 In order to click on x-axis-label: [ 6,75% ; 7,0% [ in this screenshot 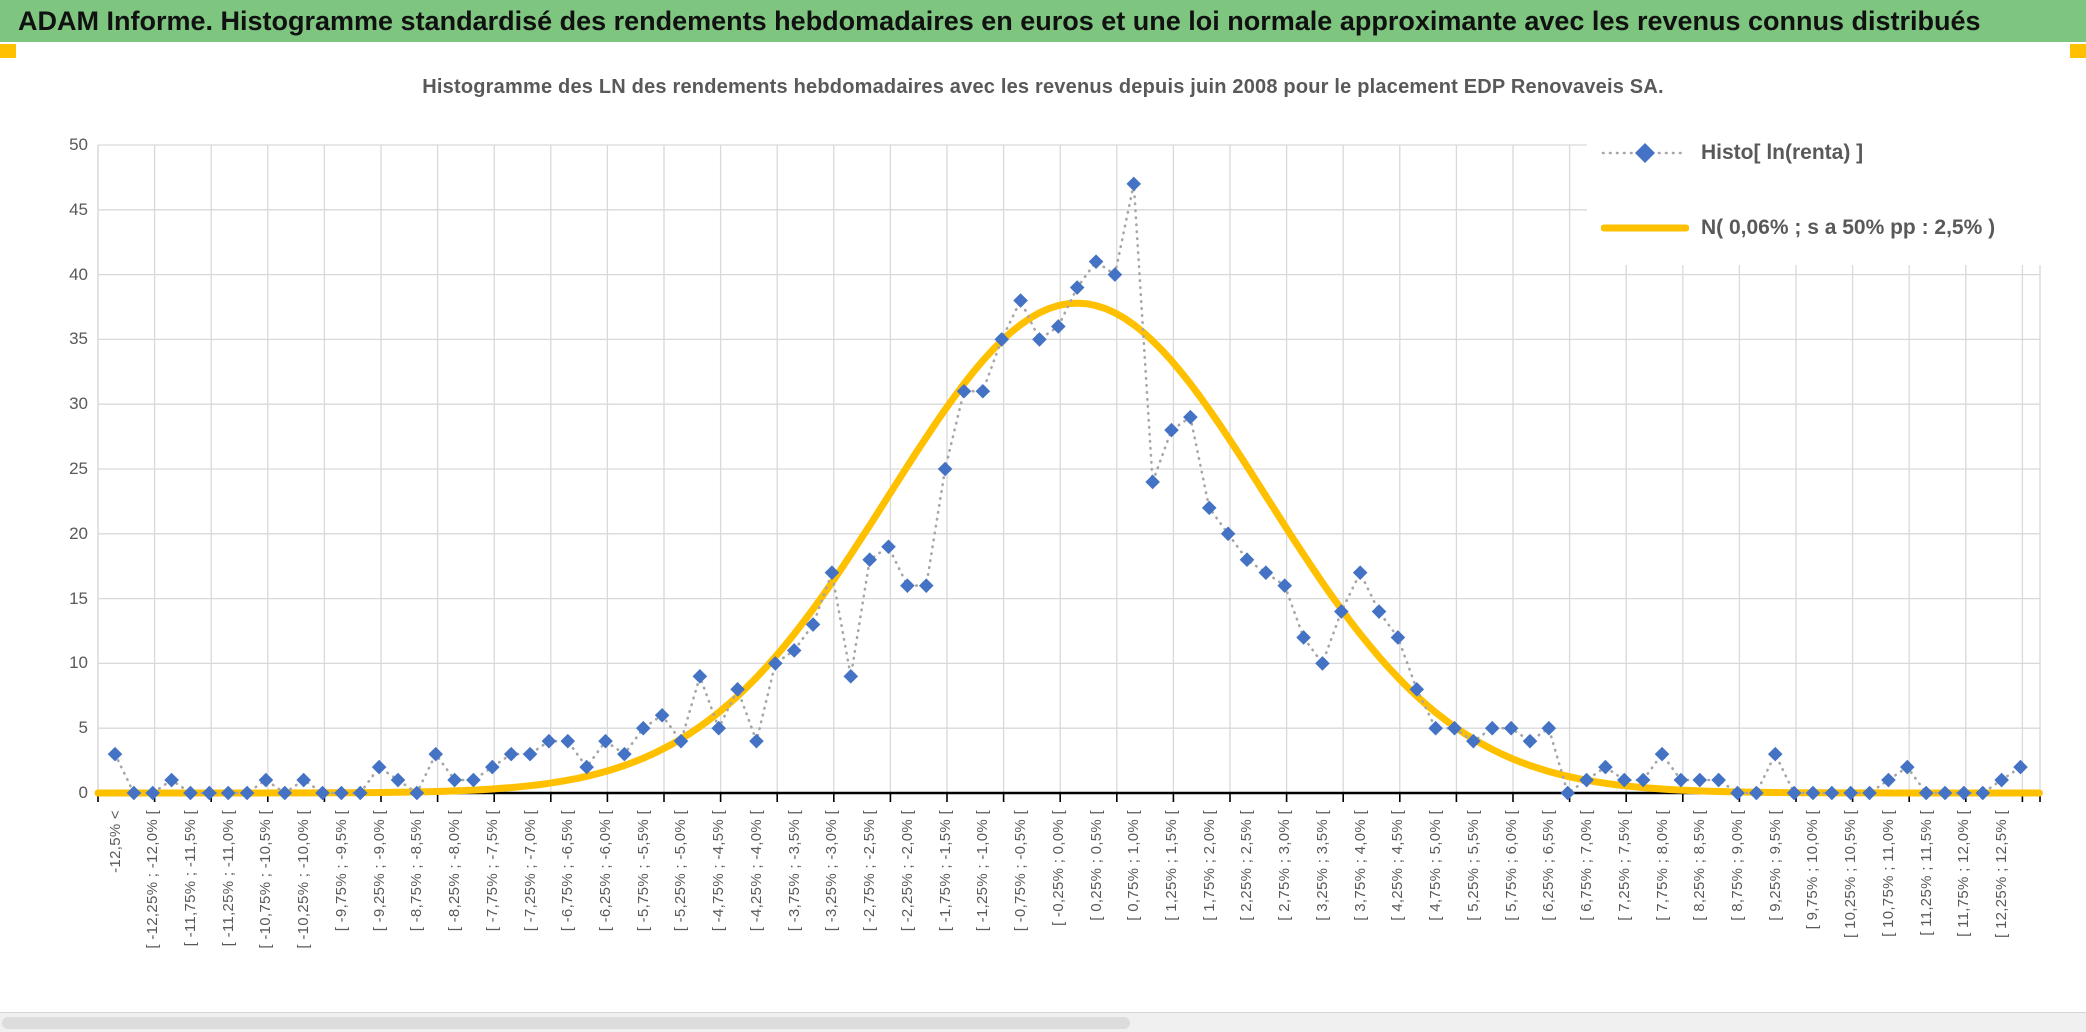, I will do `click(1587, 865)`.